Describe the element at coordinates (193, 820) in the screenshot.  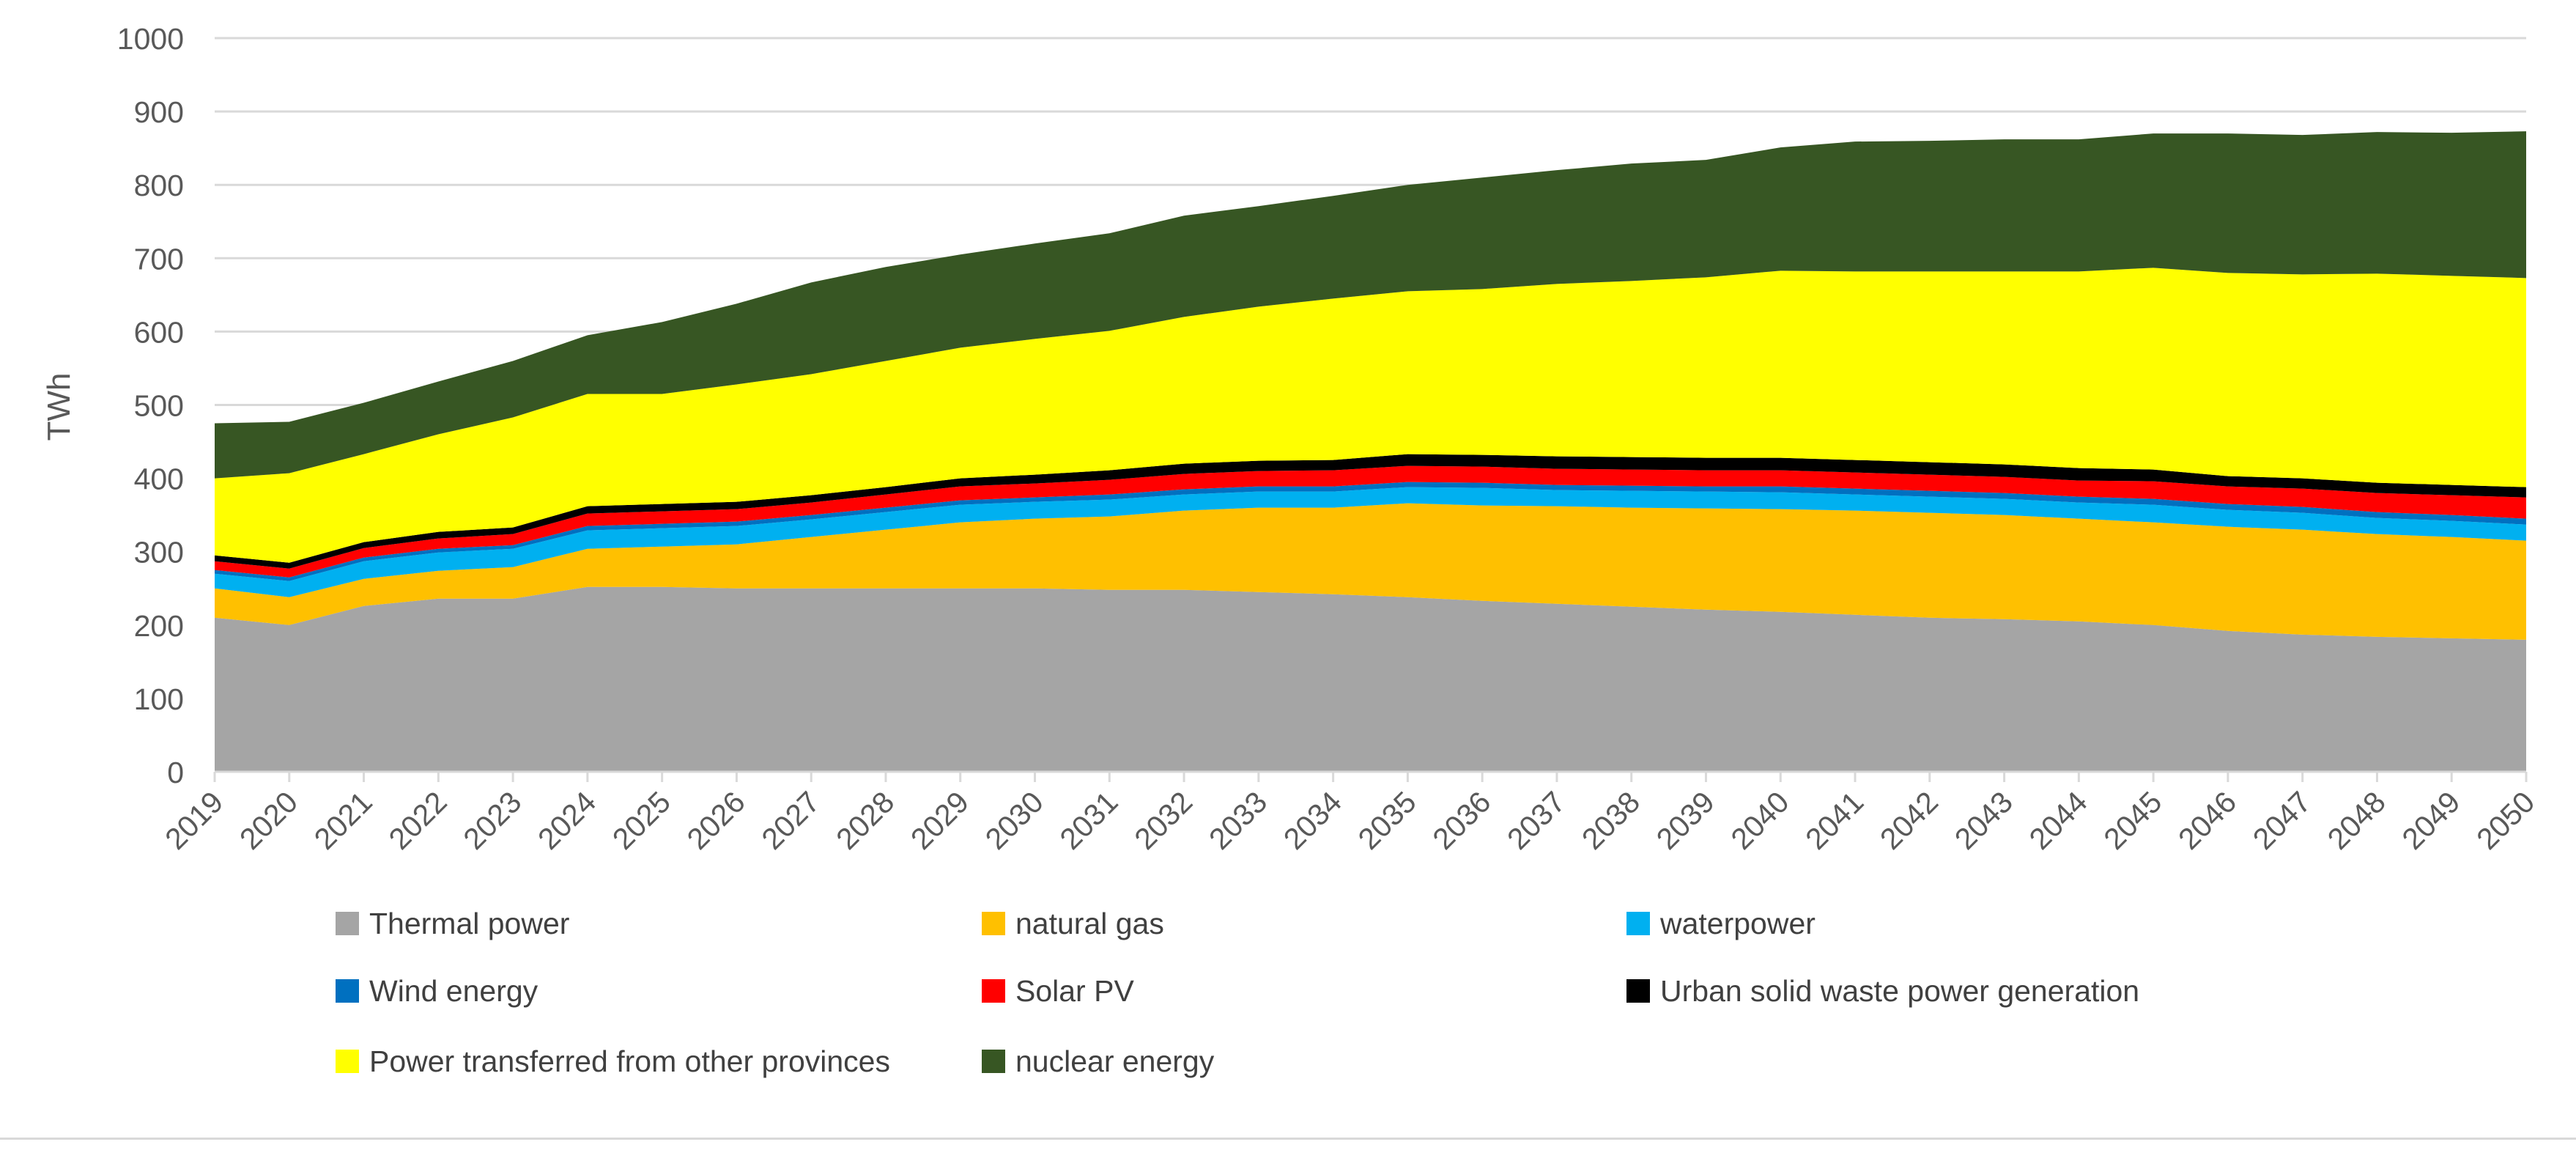
I see `x-tick-label: 2019` at that location.